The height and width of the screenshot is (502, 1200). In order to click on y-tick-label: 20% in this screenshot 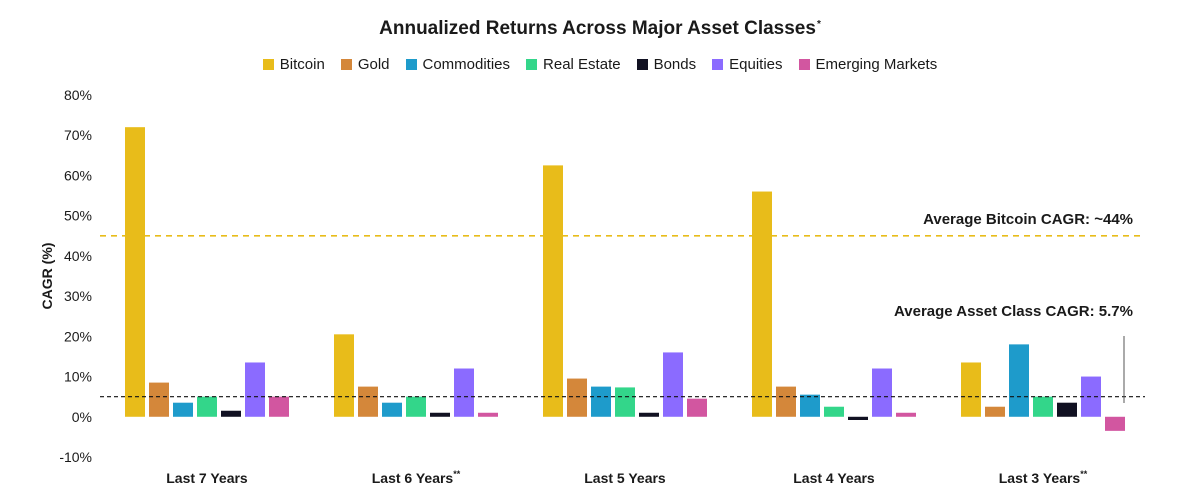, I will do `click(78, 336)`.